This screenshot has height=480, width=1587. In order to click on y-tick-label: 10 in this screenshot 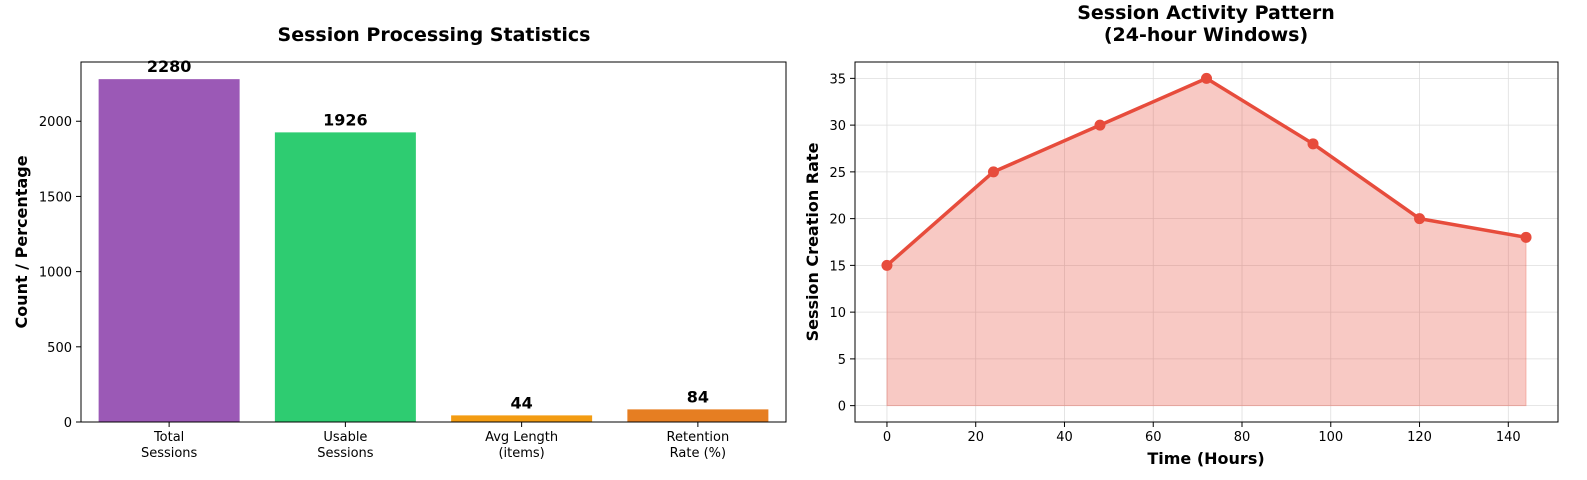, I will do `click(837, 313)`.